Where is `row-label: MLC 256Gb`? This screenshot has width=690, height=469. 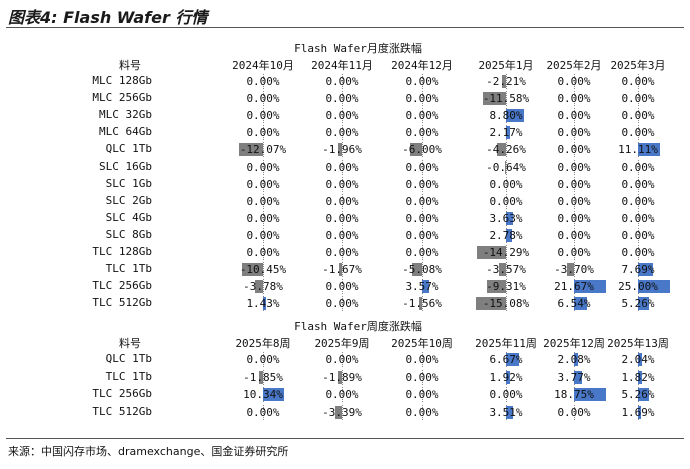
row-label: MLC 256Gb is located at coordinates (122, 98).